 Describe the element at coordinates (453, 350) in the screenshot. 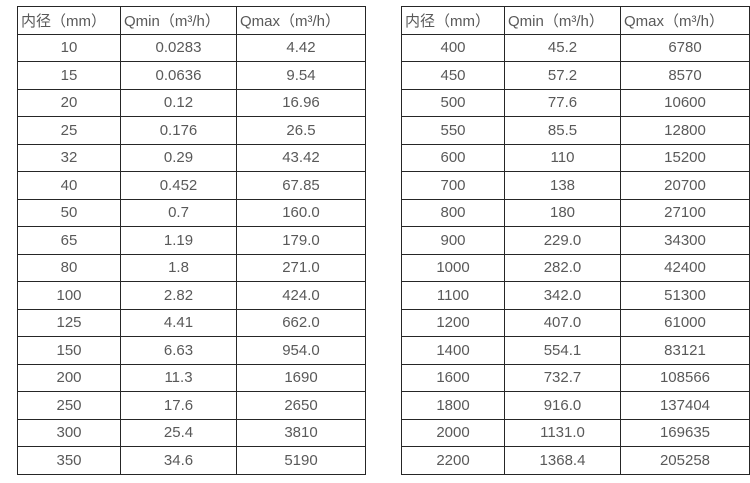

I see `diameter-cell: 1400` at that location.